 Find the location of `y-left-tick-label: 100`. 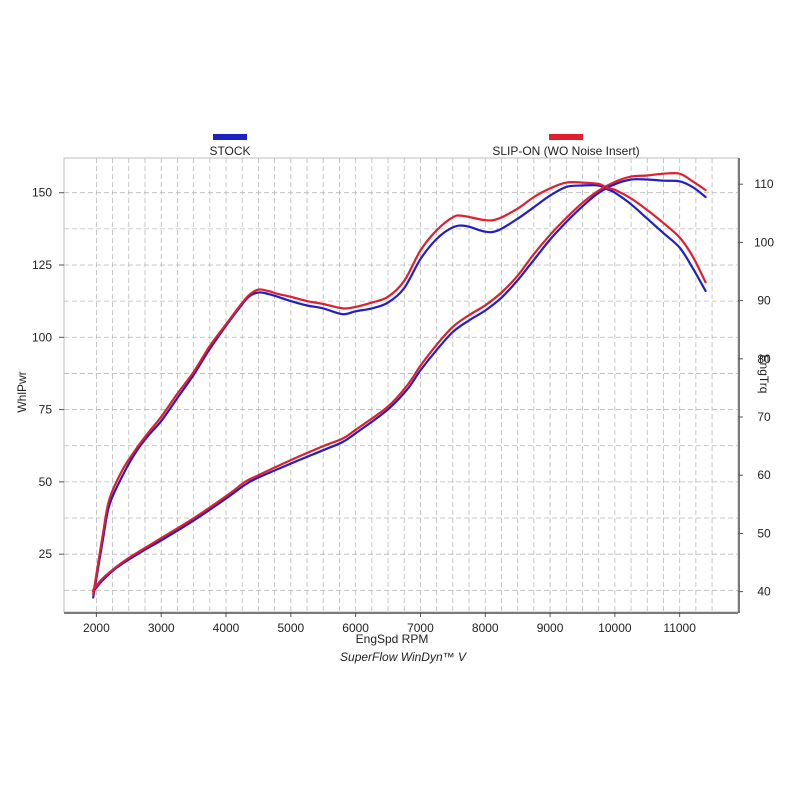

y-left-tick-label: 100 is located at coordinates (42, 337).